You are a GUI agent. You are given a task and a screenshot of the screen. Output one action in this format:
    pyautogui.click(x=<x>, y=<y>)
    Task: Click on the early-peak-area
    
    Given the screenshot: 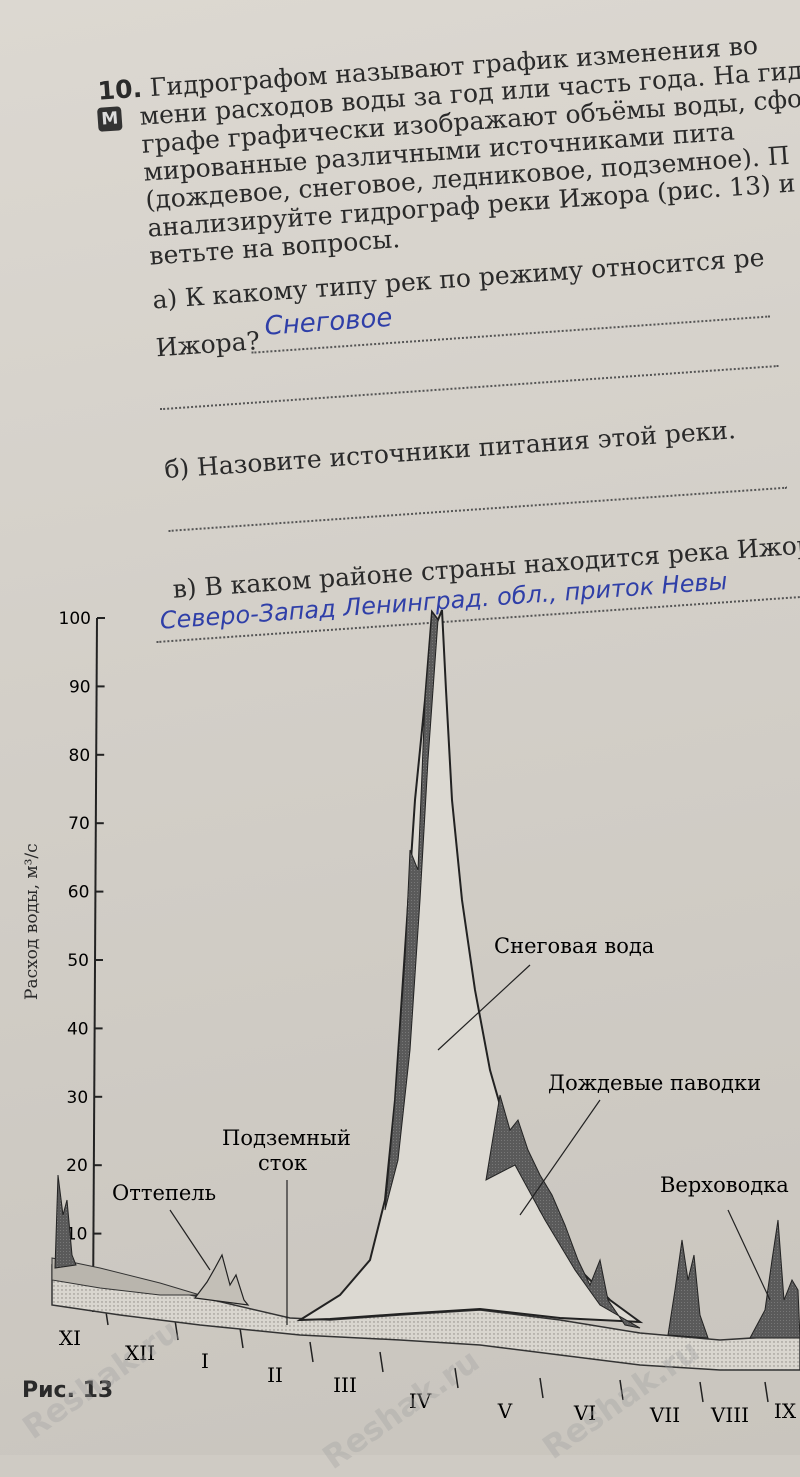 What is the action you would take?
    pyautogui.click(x=65, y=1221)
    